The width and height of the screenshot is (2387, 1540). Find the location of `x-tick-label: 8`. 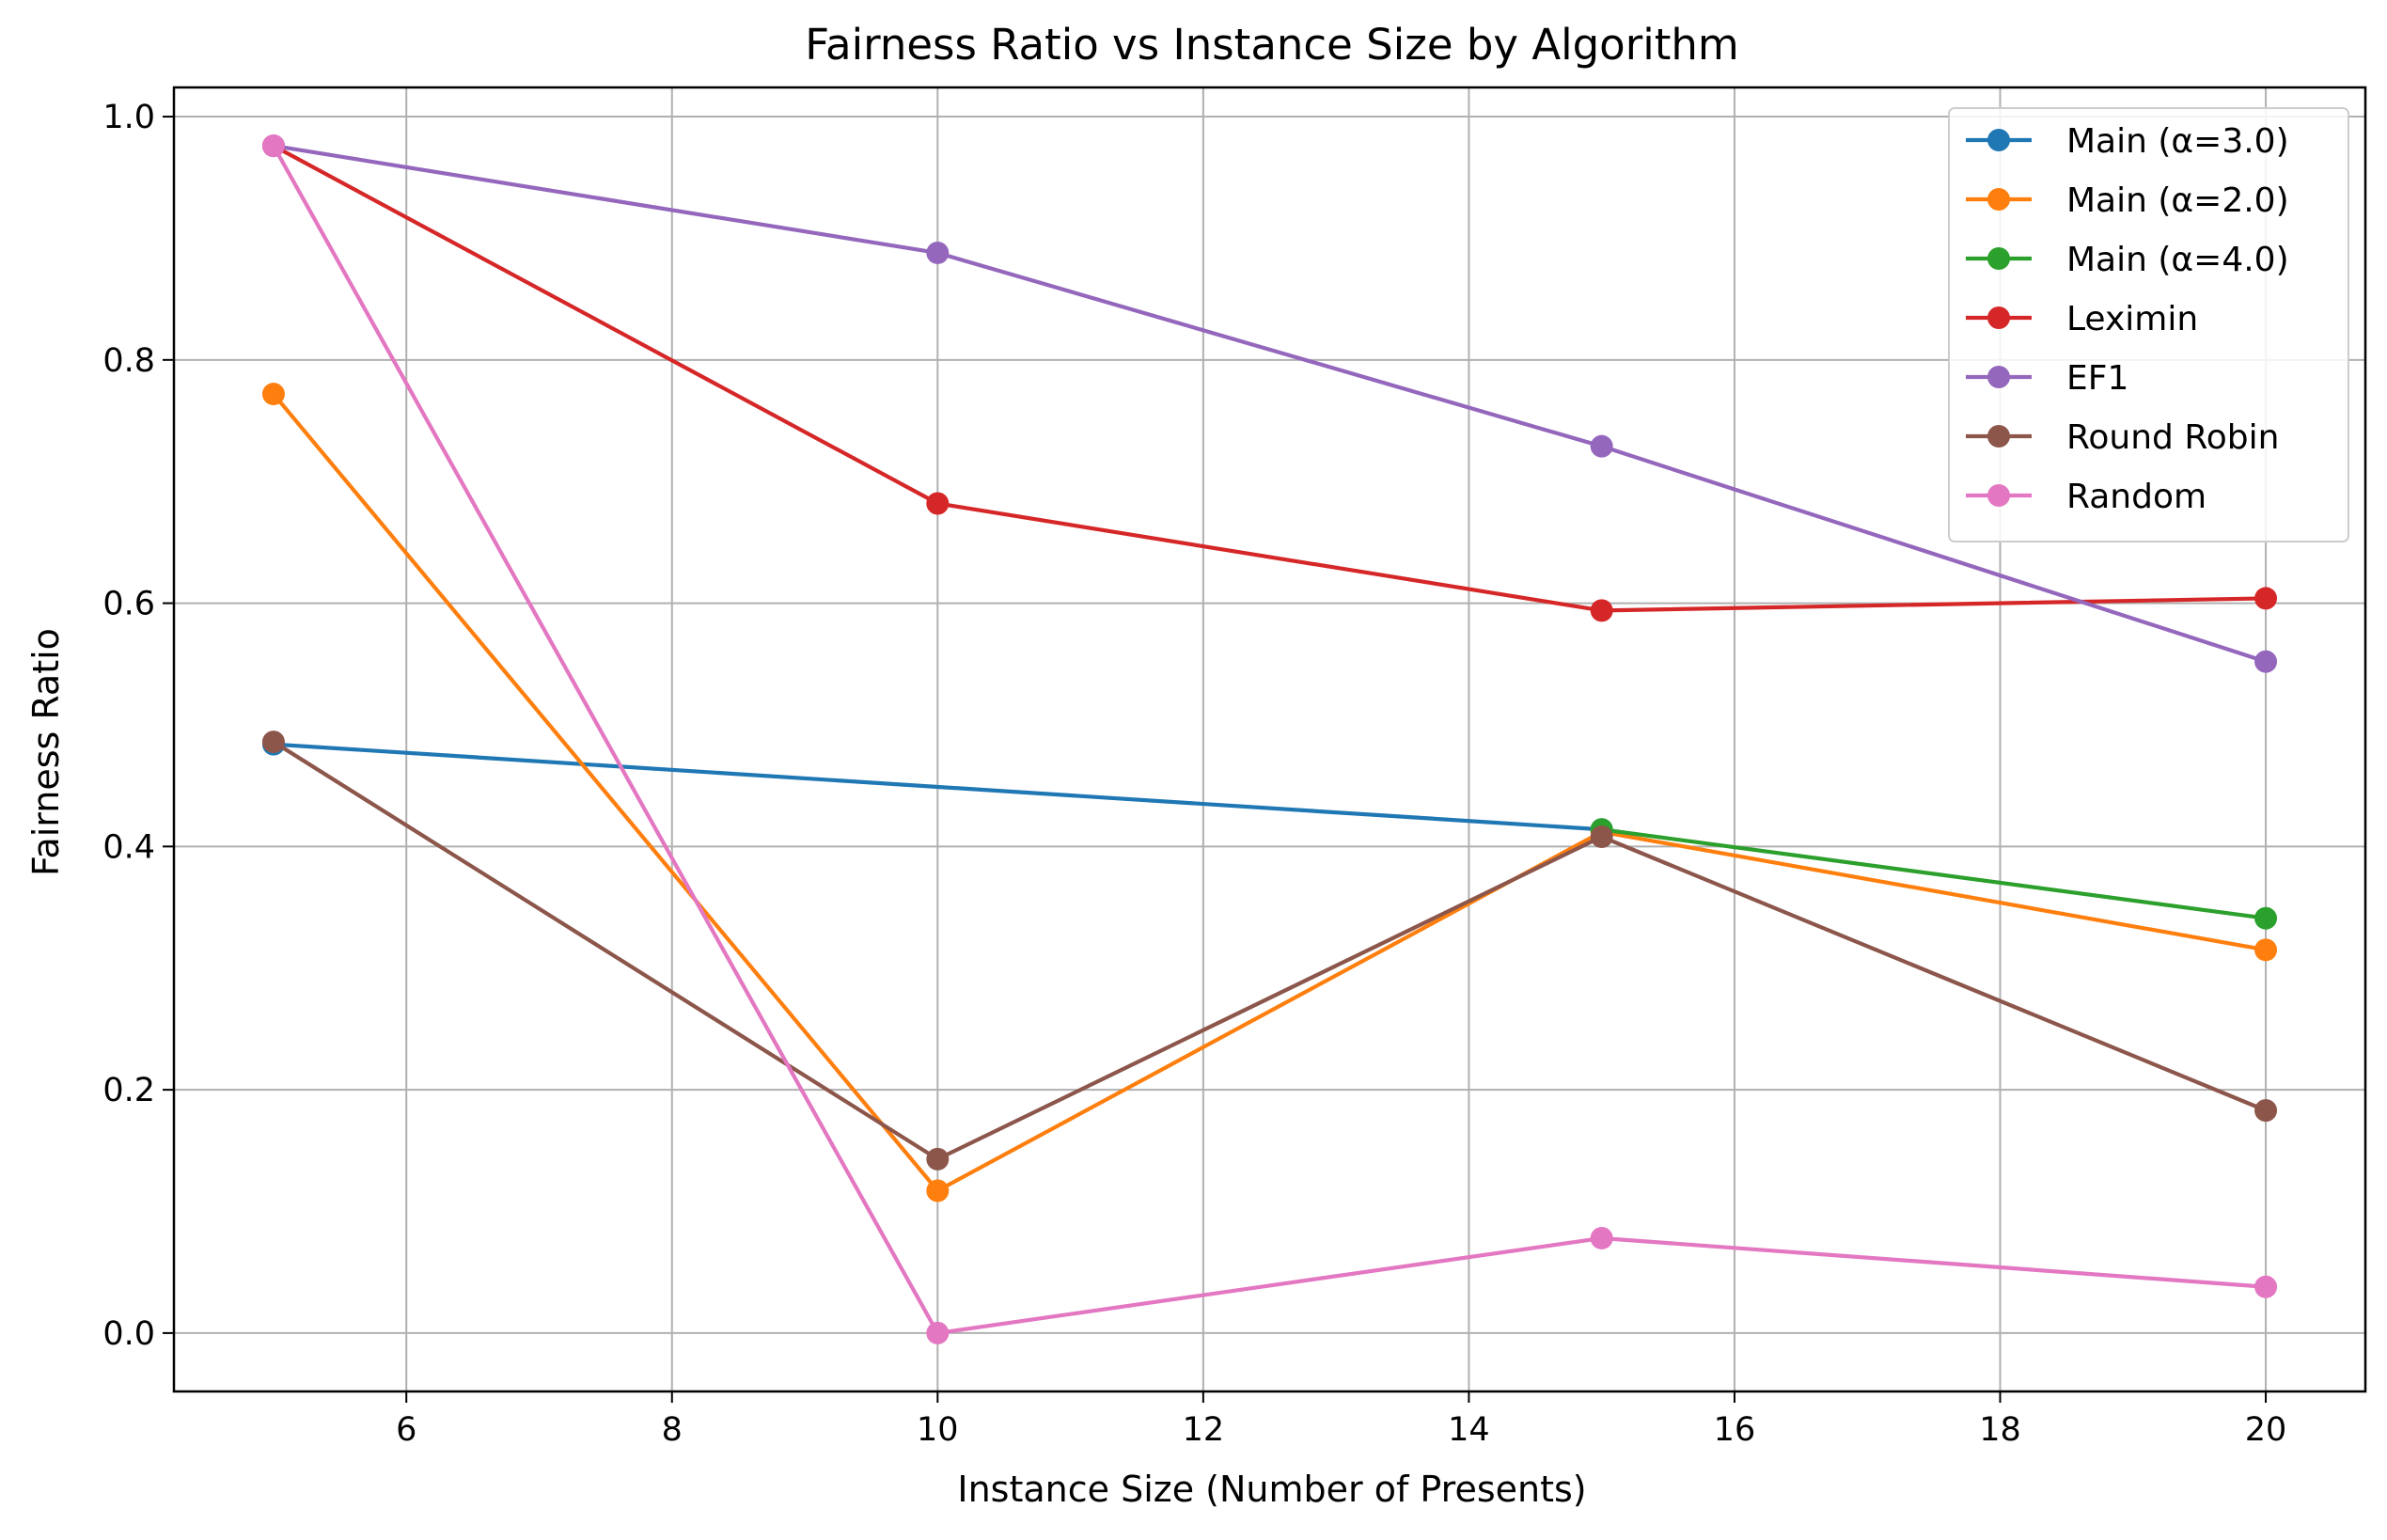

x-tick-label: 8 is located at coordinates (672, 1430).